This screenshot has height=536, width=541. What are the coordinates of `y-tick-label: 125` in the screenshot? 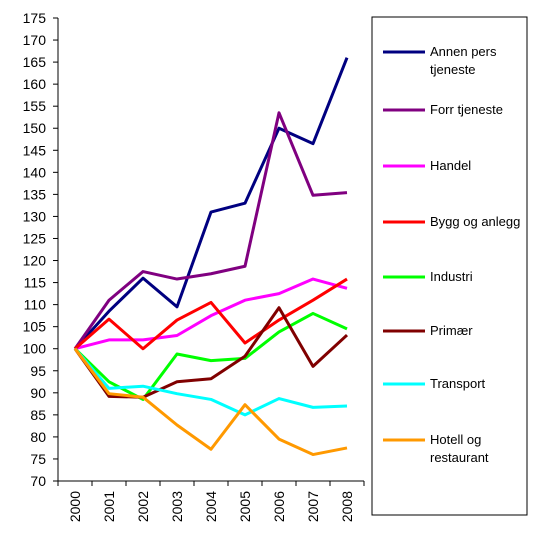 It's located at (35, 238).